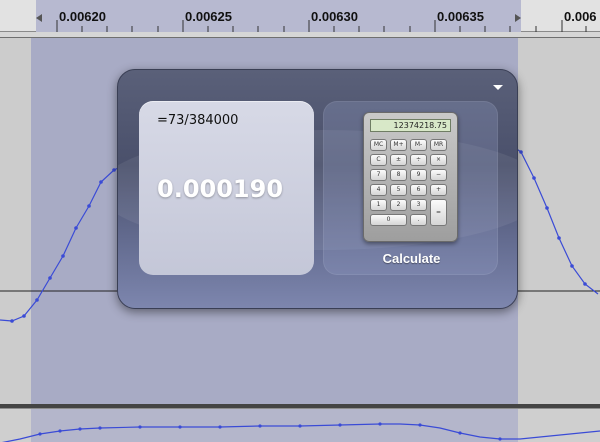 The height and width of the screenshot is (442, 600). I want to click on ruler-tick-label: 0.00620, so click(82, 16).